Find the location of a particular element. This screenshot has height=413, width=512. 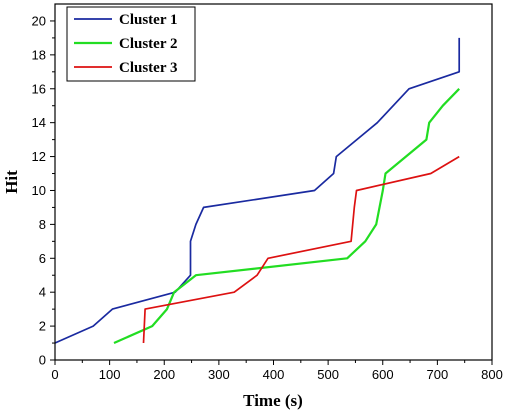

x-tick-label: 700 is located at coordinates (438, 374).